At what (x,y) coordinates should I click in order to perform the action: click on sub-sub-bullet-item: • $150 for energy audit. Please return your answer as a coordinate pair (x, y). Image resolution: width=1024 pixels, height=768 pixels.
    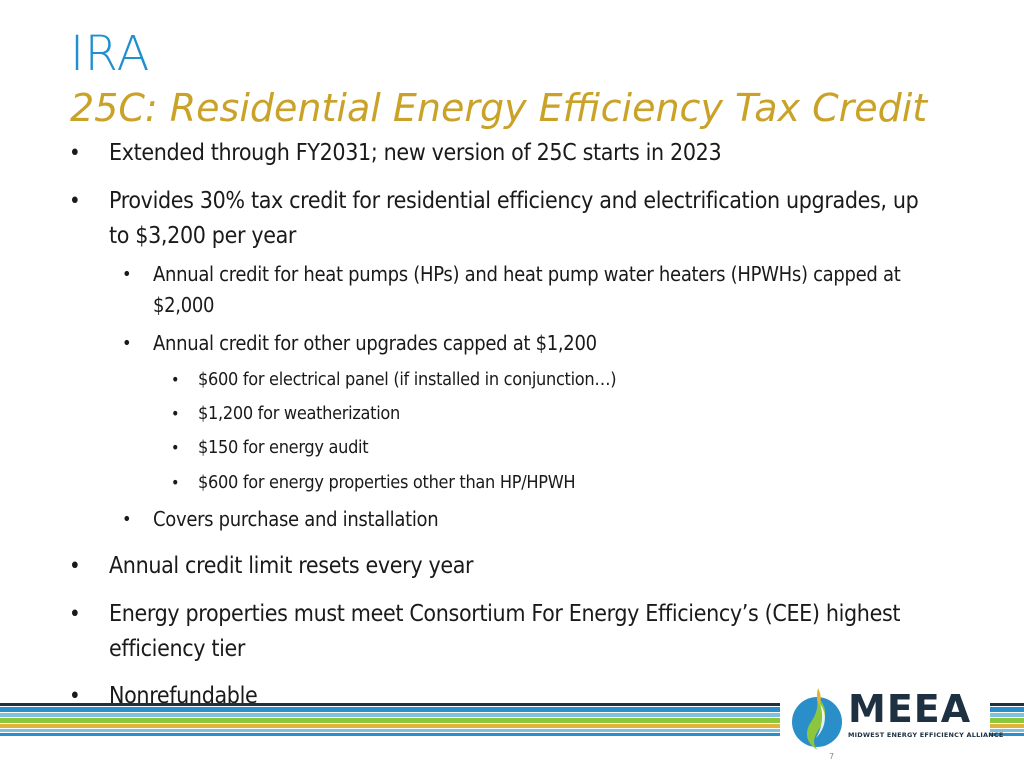
    Looking at the image, I should click on (554, 448).